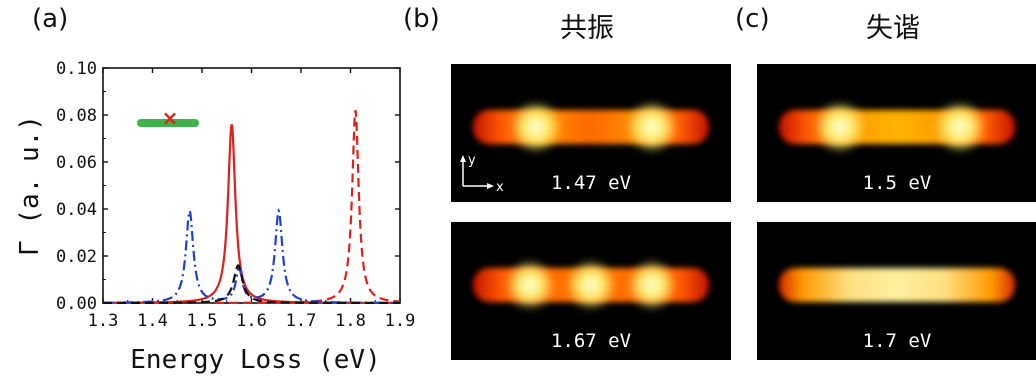 The image size is (1036, 376). I want to click on x-tick-label: 1.9, so click(400, 321).